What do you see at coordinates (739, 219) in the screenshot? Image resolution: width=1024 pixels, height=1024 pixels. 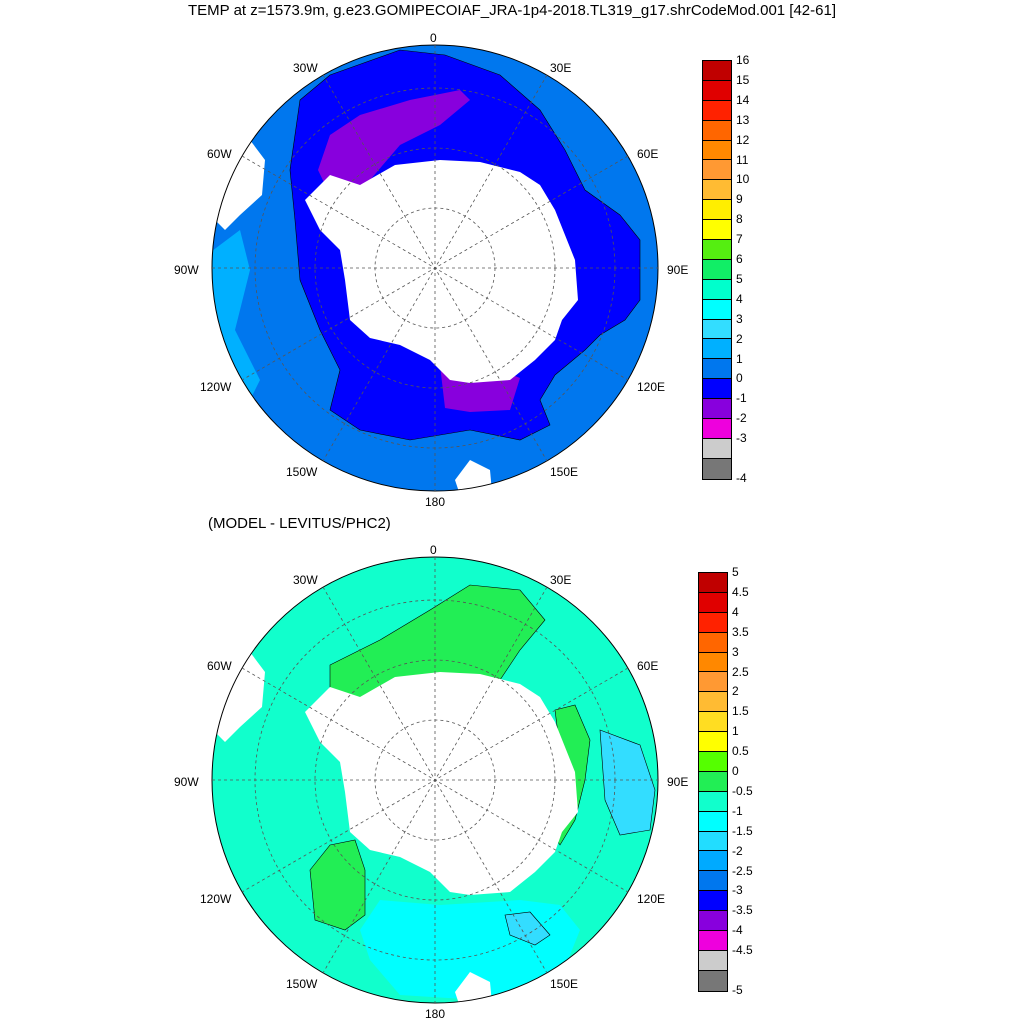 I see `colorbar-label: 8` at bounding box center [739, 219].